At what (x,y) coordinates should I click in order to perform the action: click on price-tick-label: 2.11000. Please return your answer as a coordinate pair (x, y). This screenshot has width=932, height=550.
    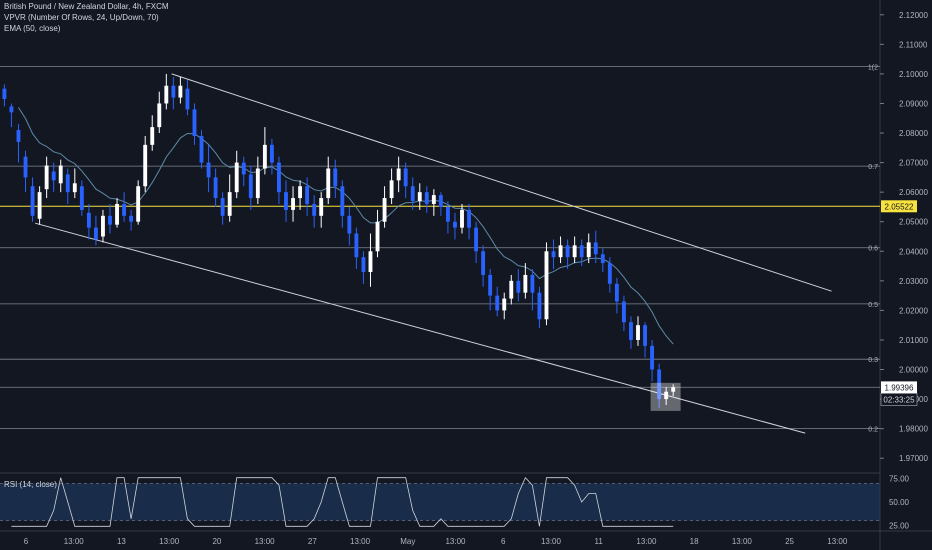
    Looking at the image, I should click on (913, 44).